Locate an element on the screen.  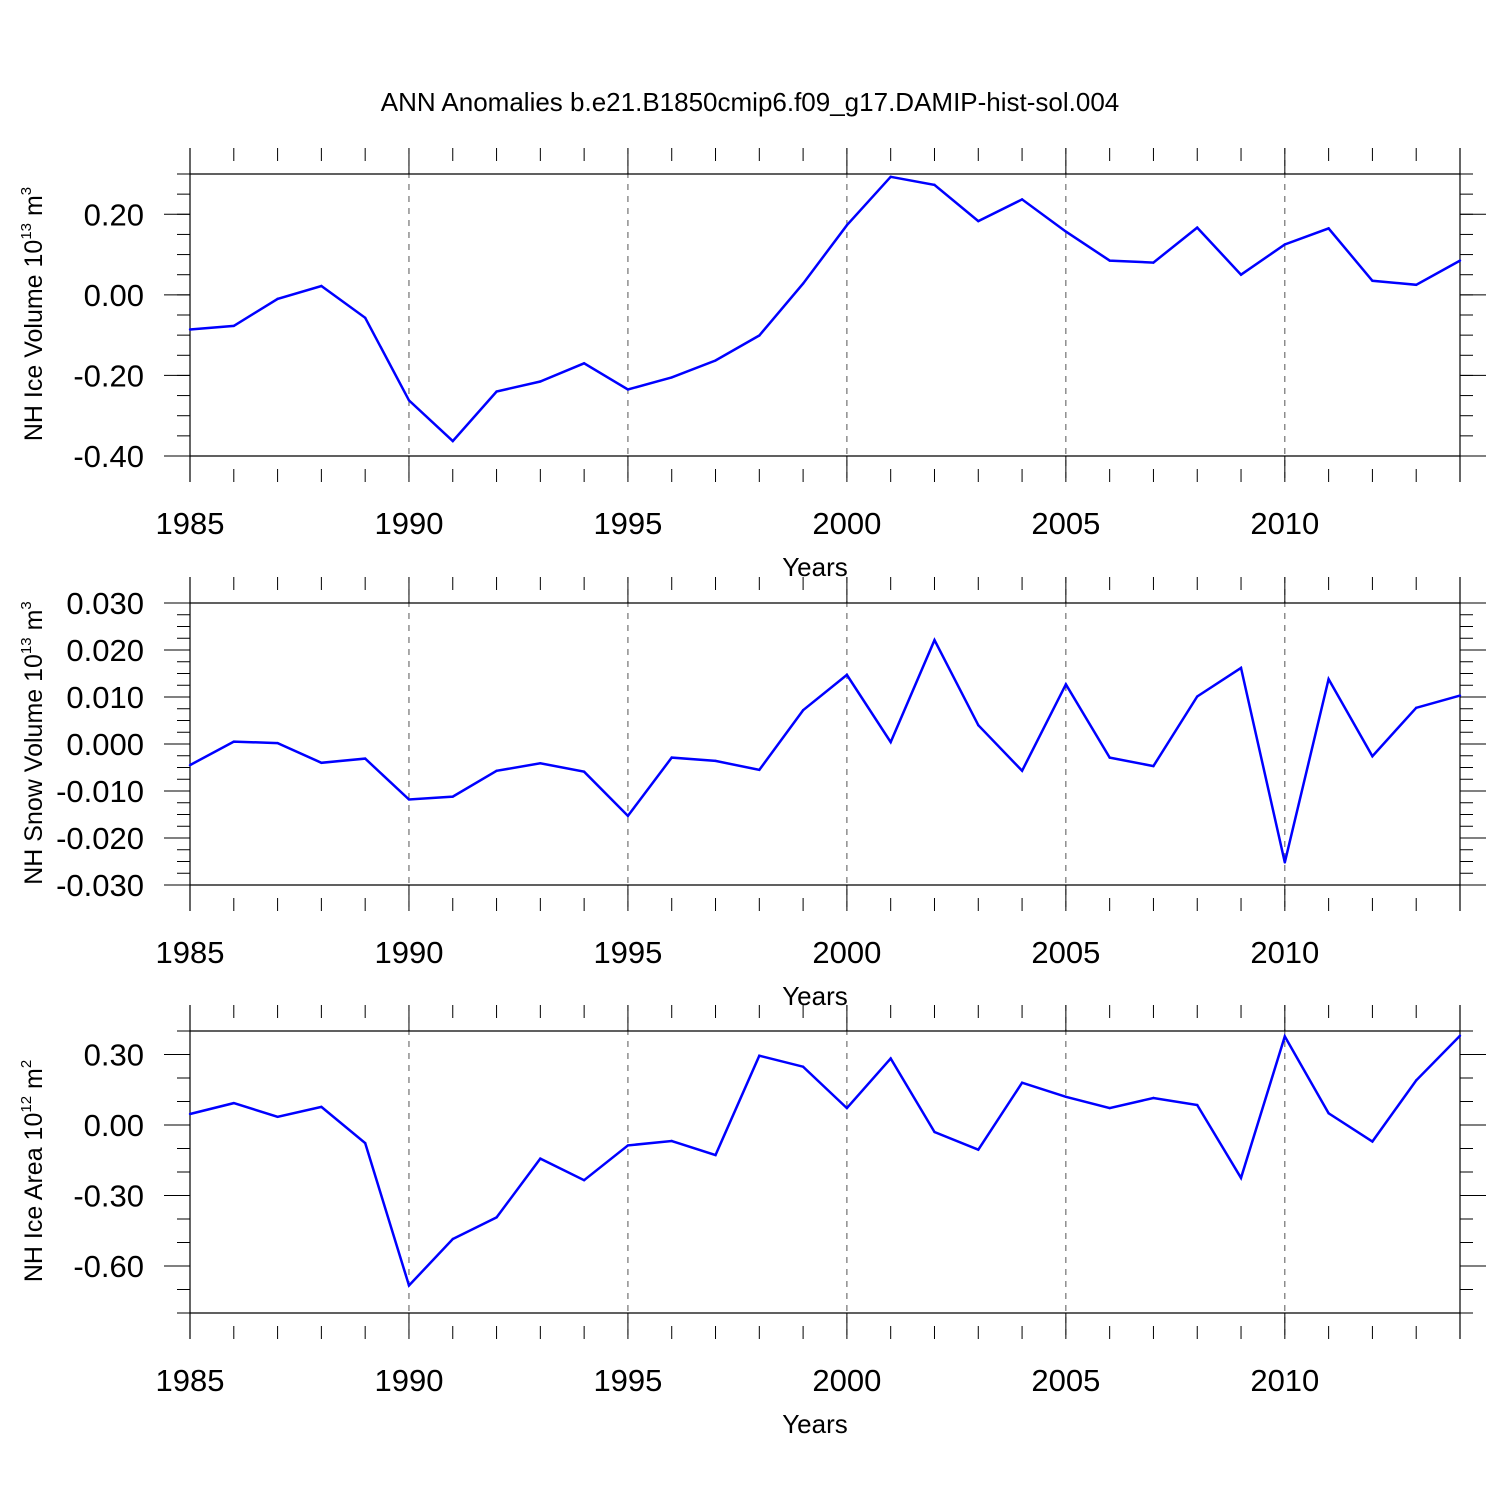
y-tick-label: 0.00 is located at coordinates (114, 1125).